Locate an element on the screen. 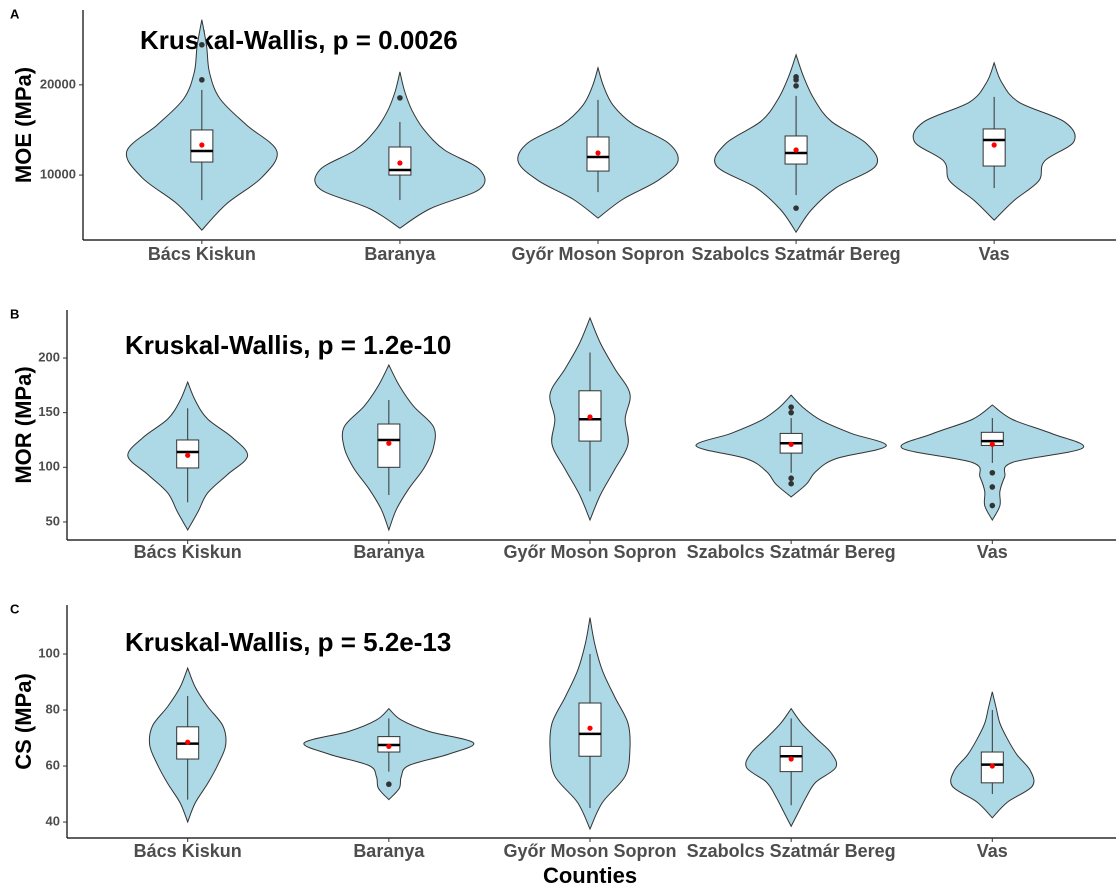 Image resolution: width=1116 pixels, height=887 pixels. y-axis-label: CS (MPa) is located at coordinates (23, 721).